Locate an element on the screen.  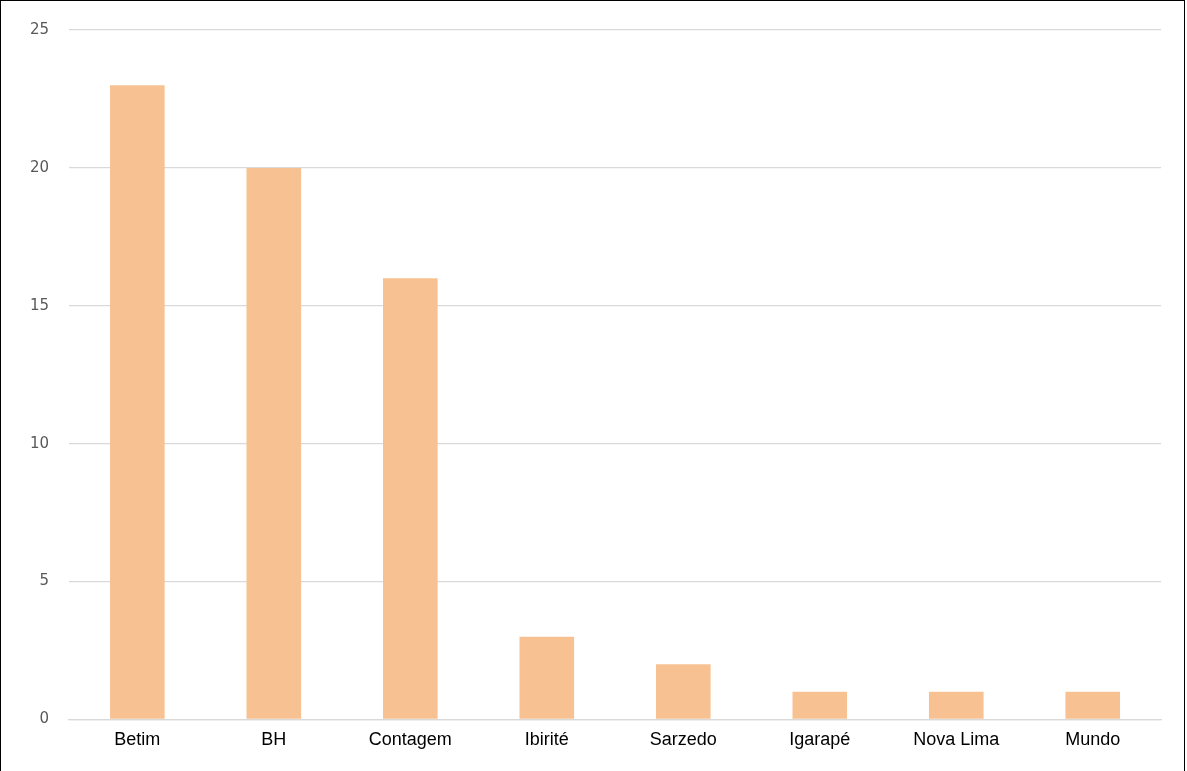
y-tick-label: 20 is located at coordinates (39, 166).